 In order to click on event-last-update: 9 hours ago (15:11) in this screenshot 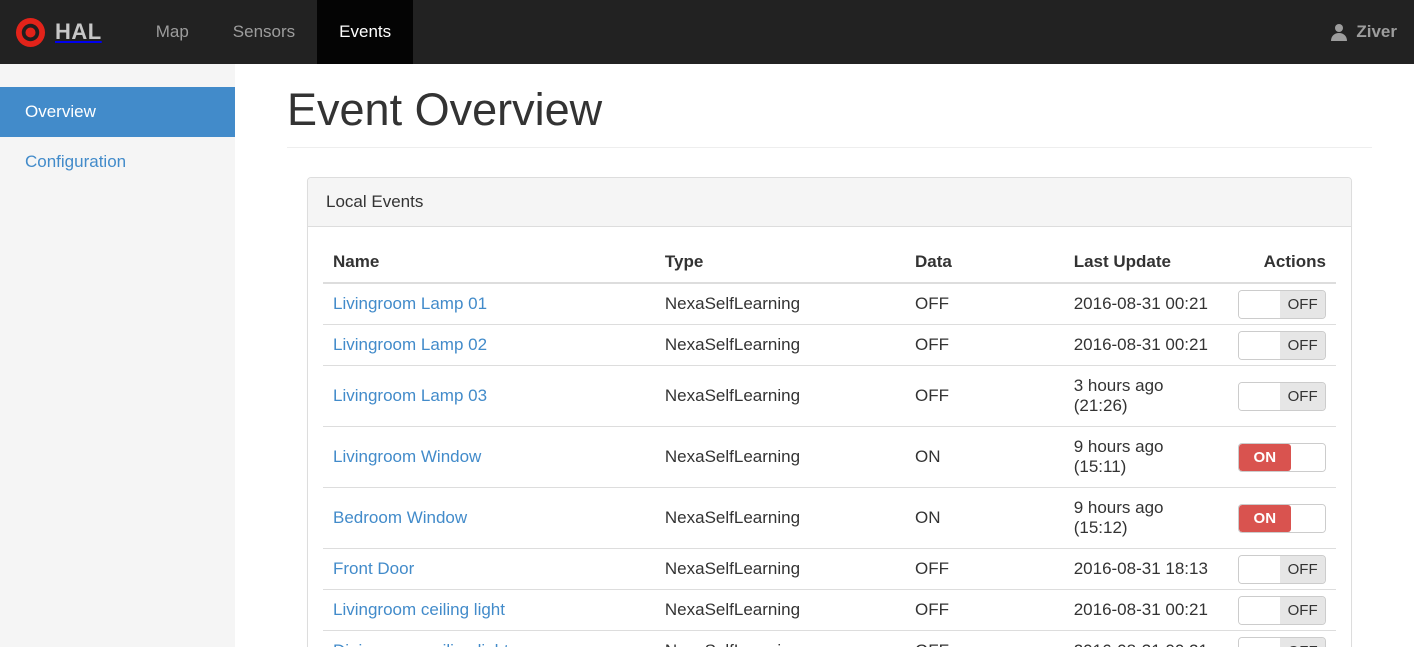, I will do `click(1145, 457)`.